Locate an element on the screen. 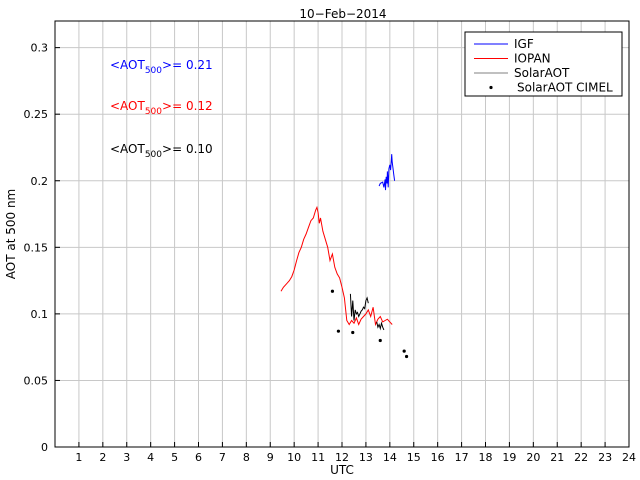 This screenshot has height=480, width=640. x-tick-label: 21 is located at coordinates (557, 457).